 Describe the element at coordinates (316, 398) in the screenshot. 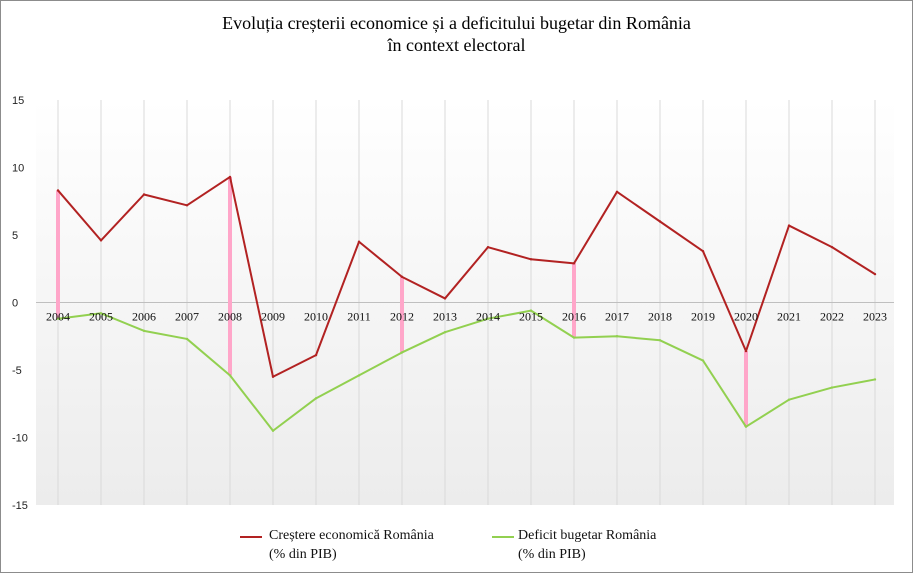

I see `data-point-s2-2010` at that location.